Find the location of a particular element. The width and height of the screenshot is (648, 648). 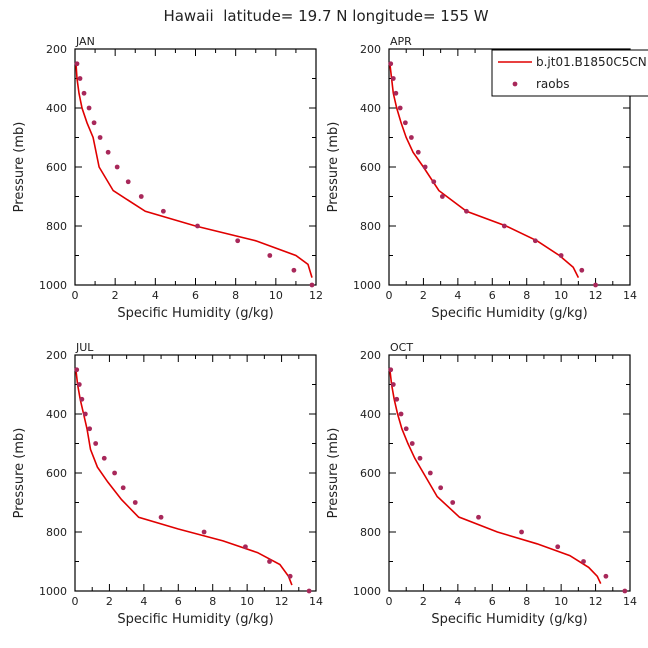

legend-obs-label: raobs is located at coordinates (553, 84).